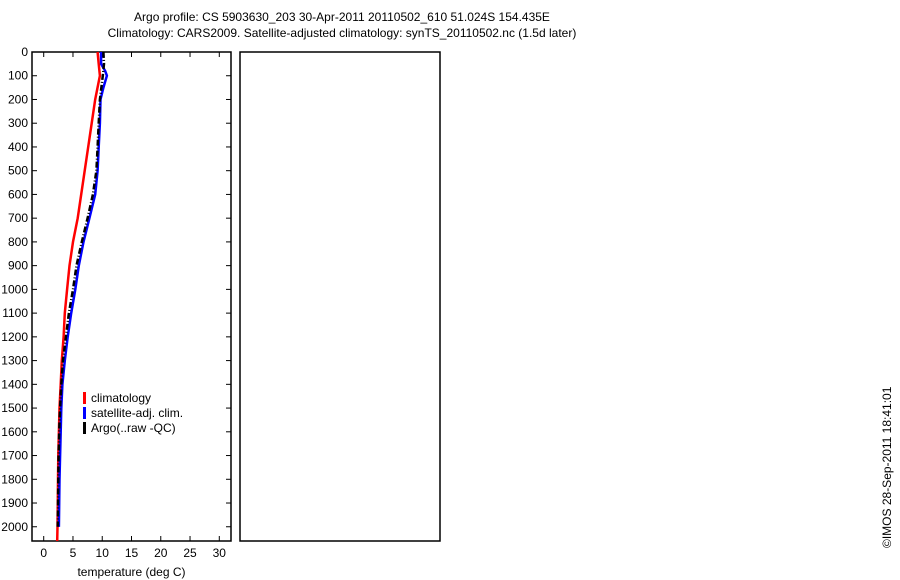 This screenshot has height=580, width=900. I want to click on y-tick-label: 1900, so click(14, 503).